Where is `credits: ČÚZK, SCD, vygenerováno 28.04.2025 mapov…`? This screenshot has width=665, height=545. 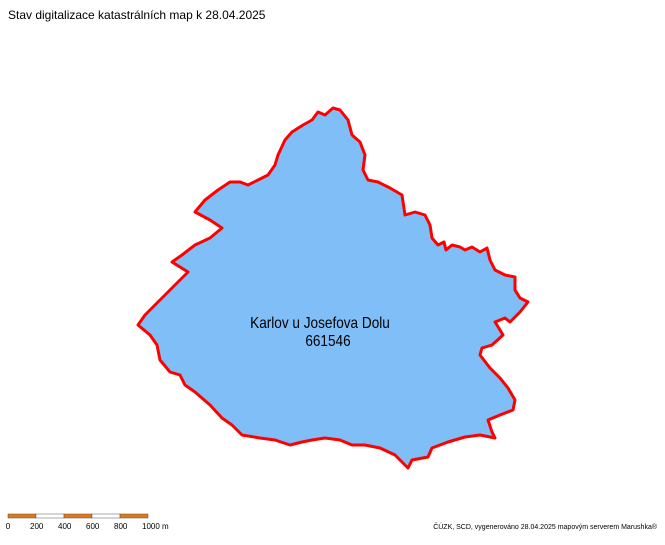
credits: ČÚZK, SCD, vygenerováno 28.04.2025 mapov… is located at coordinates (545, 526).